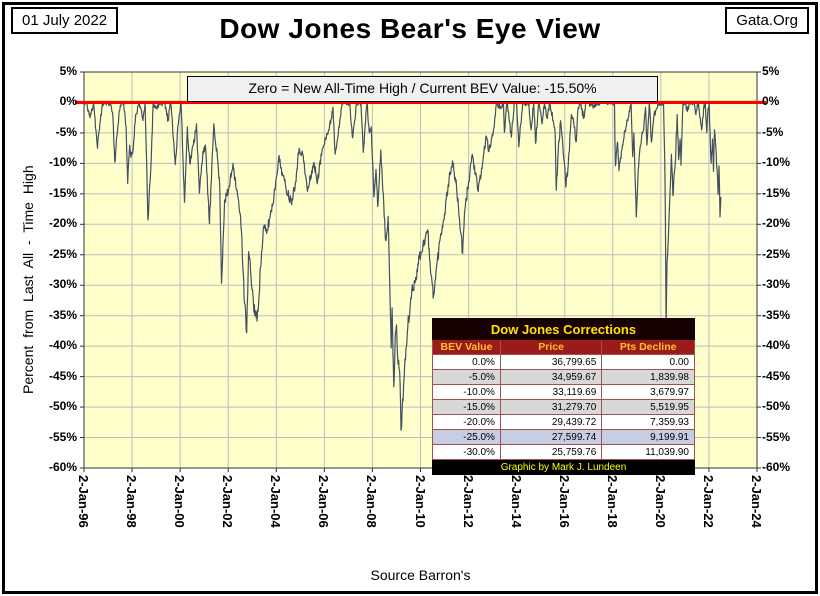 This screenshot has height=596, width=820. Describe the element at coordinates (466, 377) in the screenshot. I see `bev-value-cell: -5.0%` at that location.